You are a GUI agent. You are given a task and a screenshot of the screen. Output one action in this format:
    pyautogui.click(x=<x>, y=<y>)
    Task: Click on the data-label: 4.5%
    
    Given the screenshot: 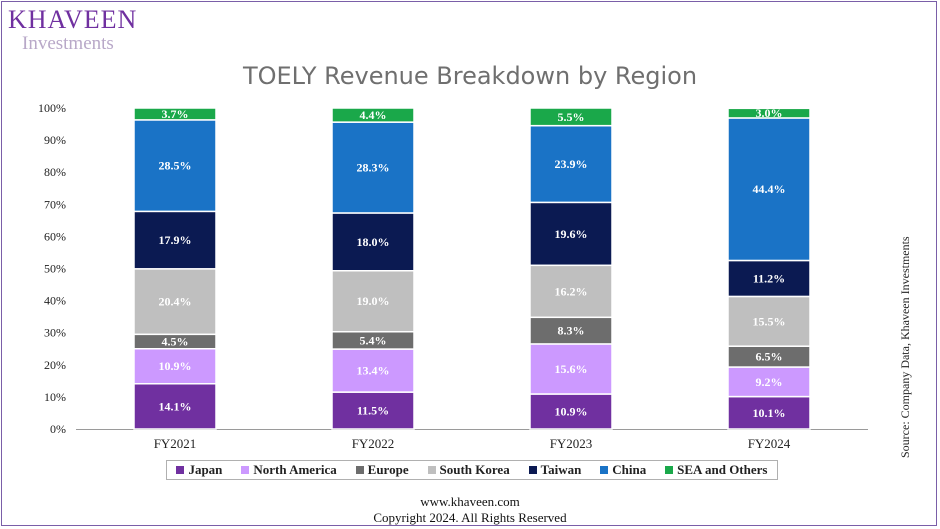 What is the action you would take?
    pyautogui.click(x=175, y=342)
    